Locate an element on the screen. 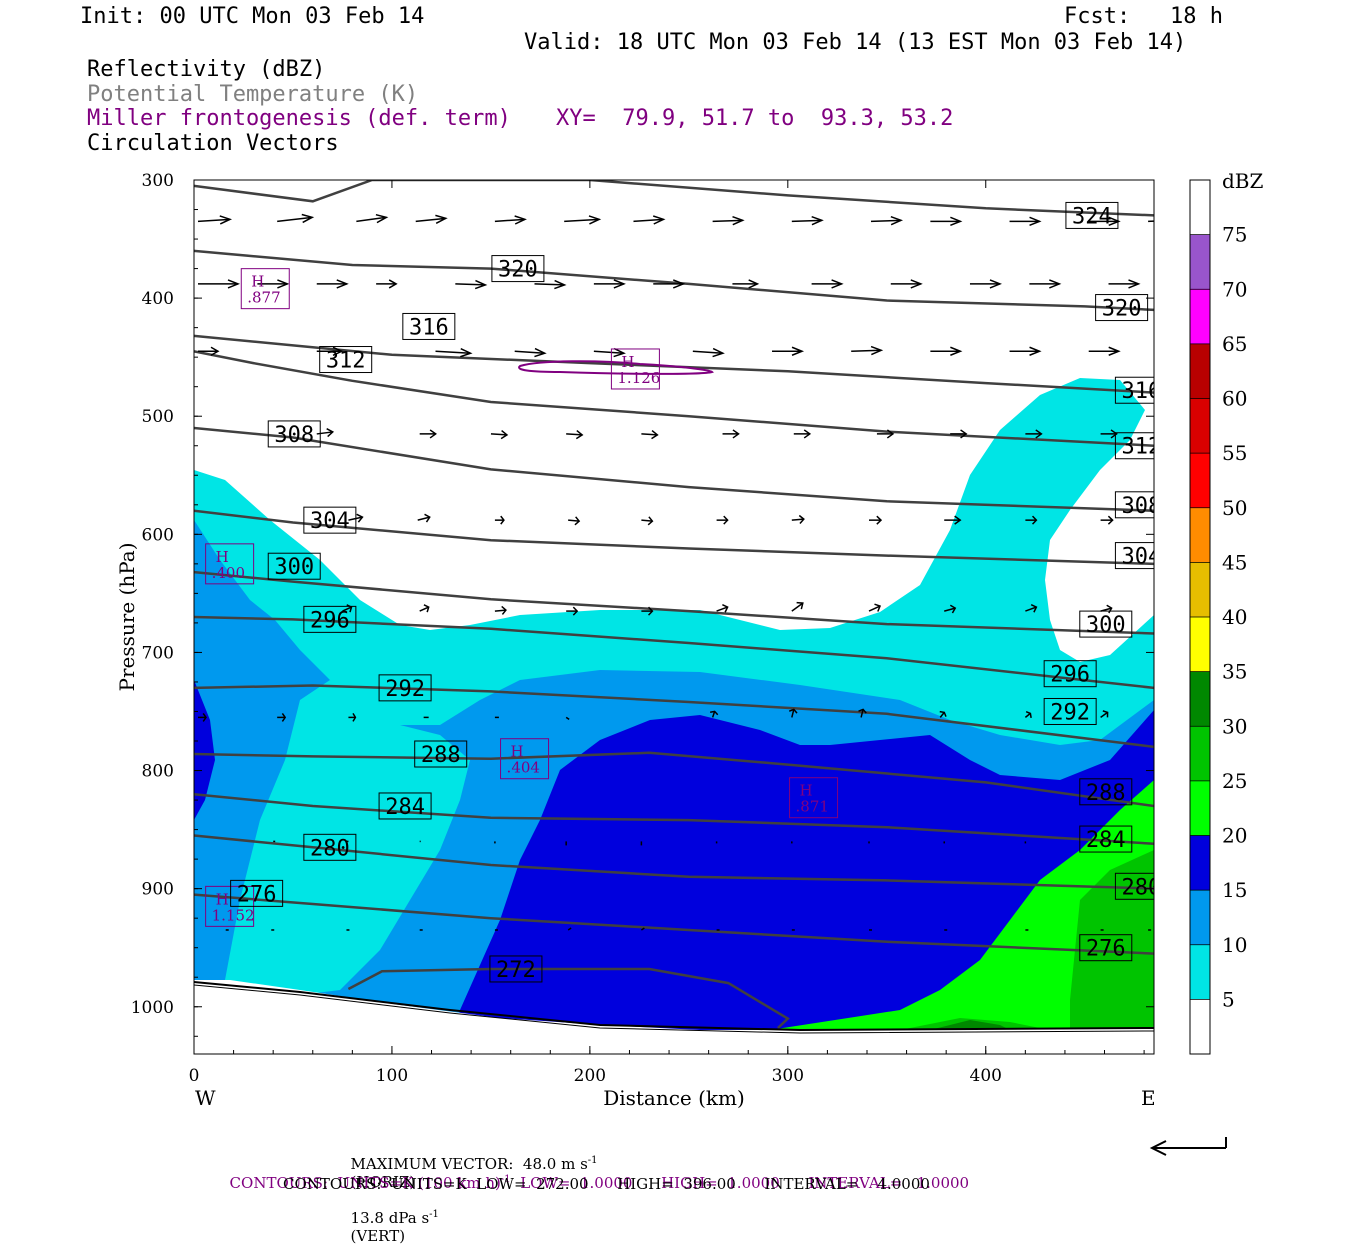 The image size is (1350, 1245). theta-contour-label: 296 is located at coordinates (1070, 674).